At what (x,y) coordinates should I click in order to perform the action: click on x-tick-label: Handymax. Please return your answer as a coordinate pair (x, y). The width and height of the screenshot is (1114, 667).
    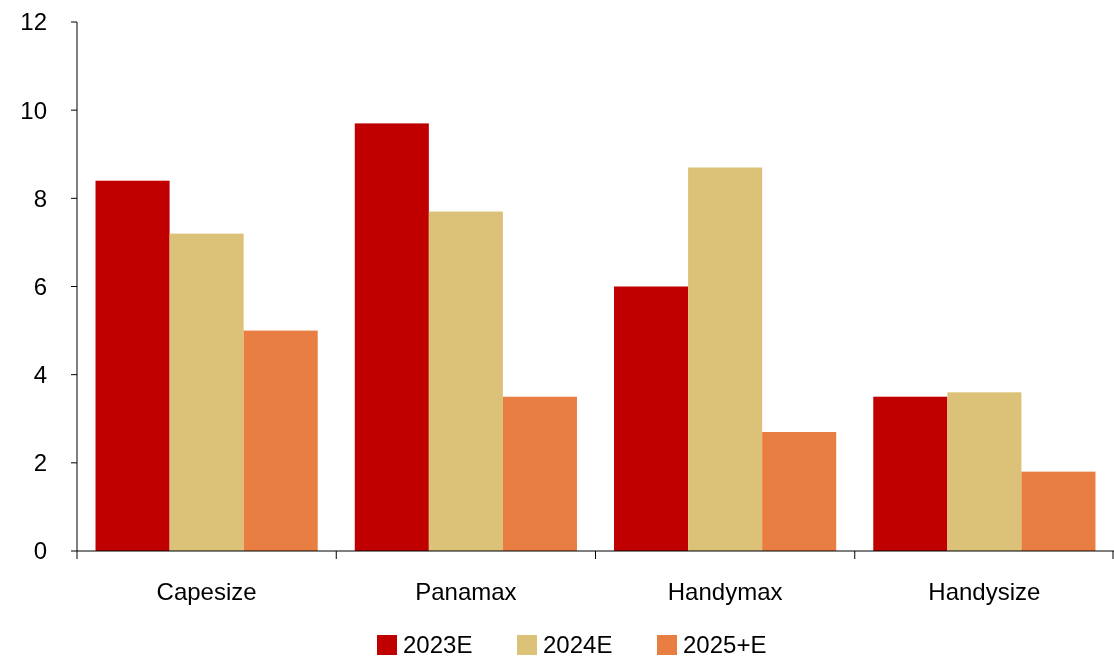
    Looking at the image, I should click on (725, 591).